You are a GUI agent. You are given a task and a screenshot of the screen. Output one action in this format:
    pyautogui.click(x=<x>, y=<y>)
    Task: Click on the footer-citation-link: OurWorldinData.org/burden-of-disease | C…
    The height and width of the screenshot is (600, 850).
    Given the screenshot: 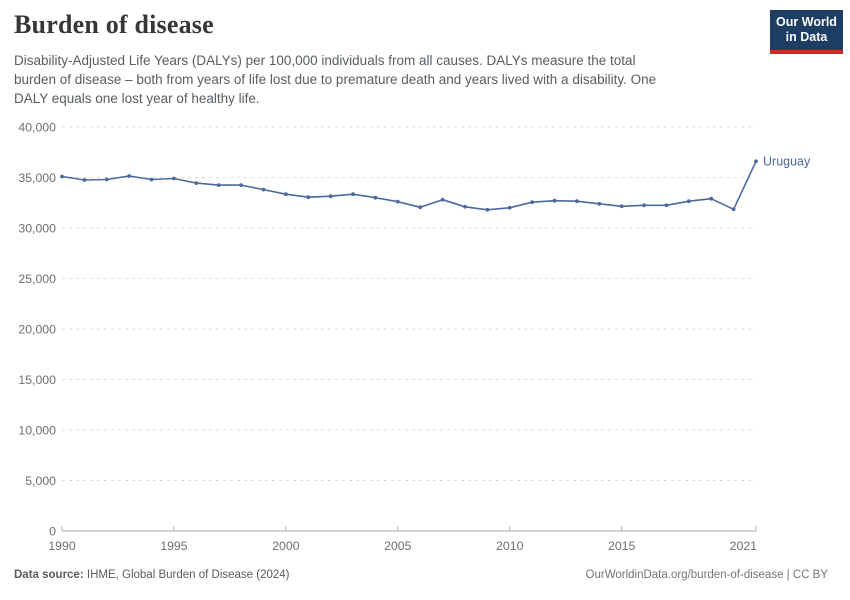 What is the action you would take?
    pyautogui.click(x=706, y=575)
    